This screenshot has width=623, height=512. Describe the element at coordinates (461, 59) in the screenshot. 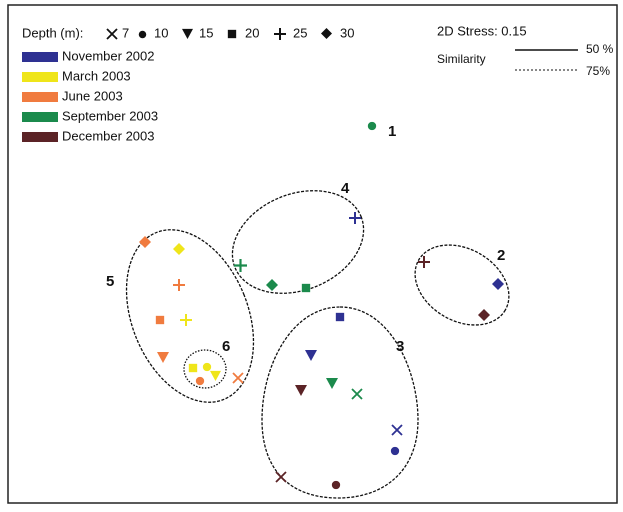

I see `similarity-label: Similarity` at that location.